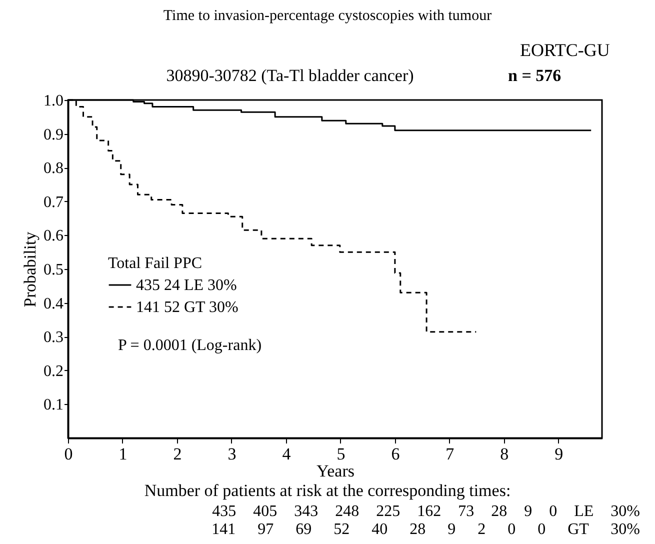 The height and width of the screenshot is (544, 655). Describe the element at coordinates (54, 405) in the screenshot. I see `y-tick-label: 0.1` at that location.